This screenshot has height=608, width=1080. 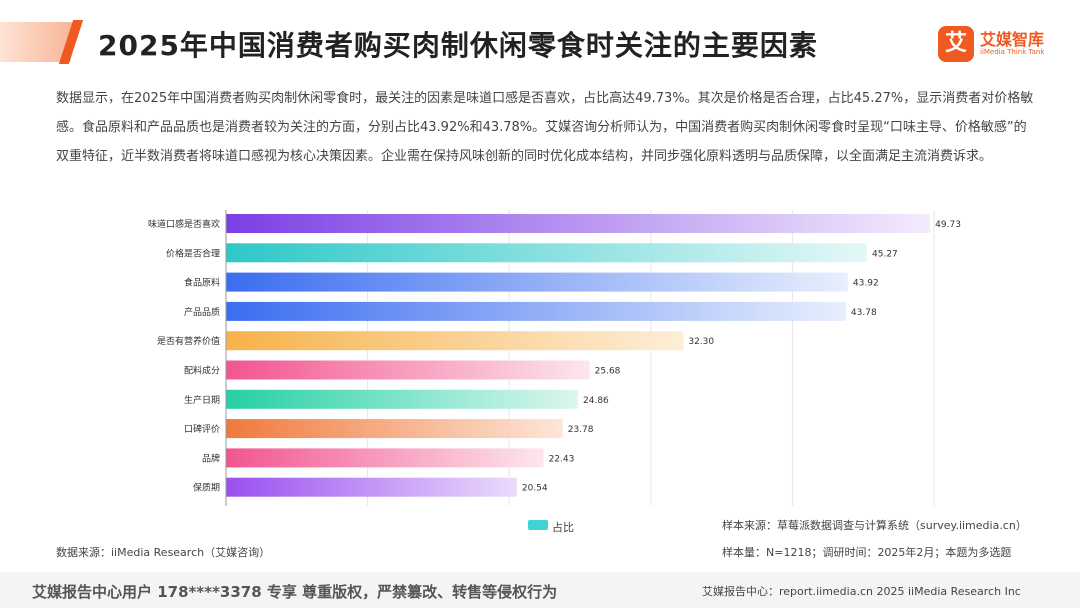 What do you see at coordinates (163, 552) in the screenshot?
I see `data-source-note: 数据来源：iiMedia Research（艾媒咨询）` at bounding box center [163, 552].